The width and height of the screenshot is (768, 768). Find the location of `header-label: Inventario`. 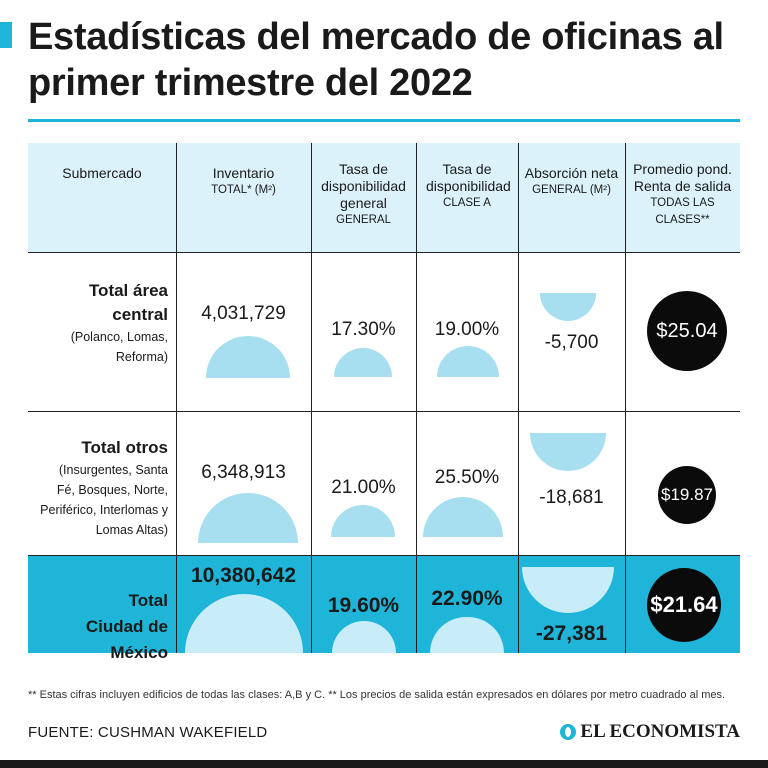

header-label: Inventario is located at coordinates (243, 173).